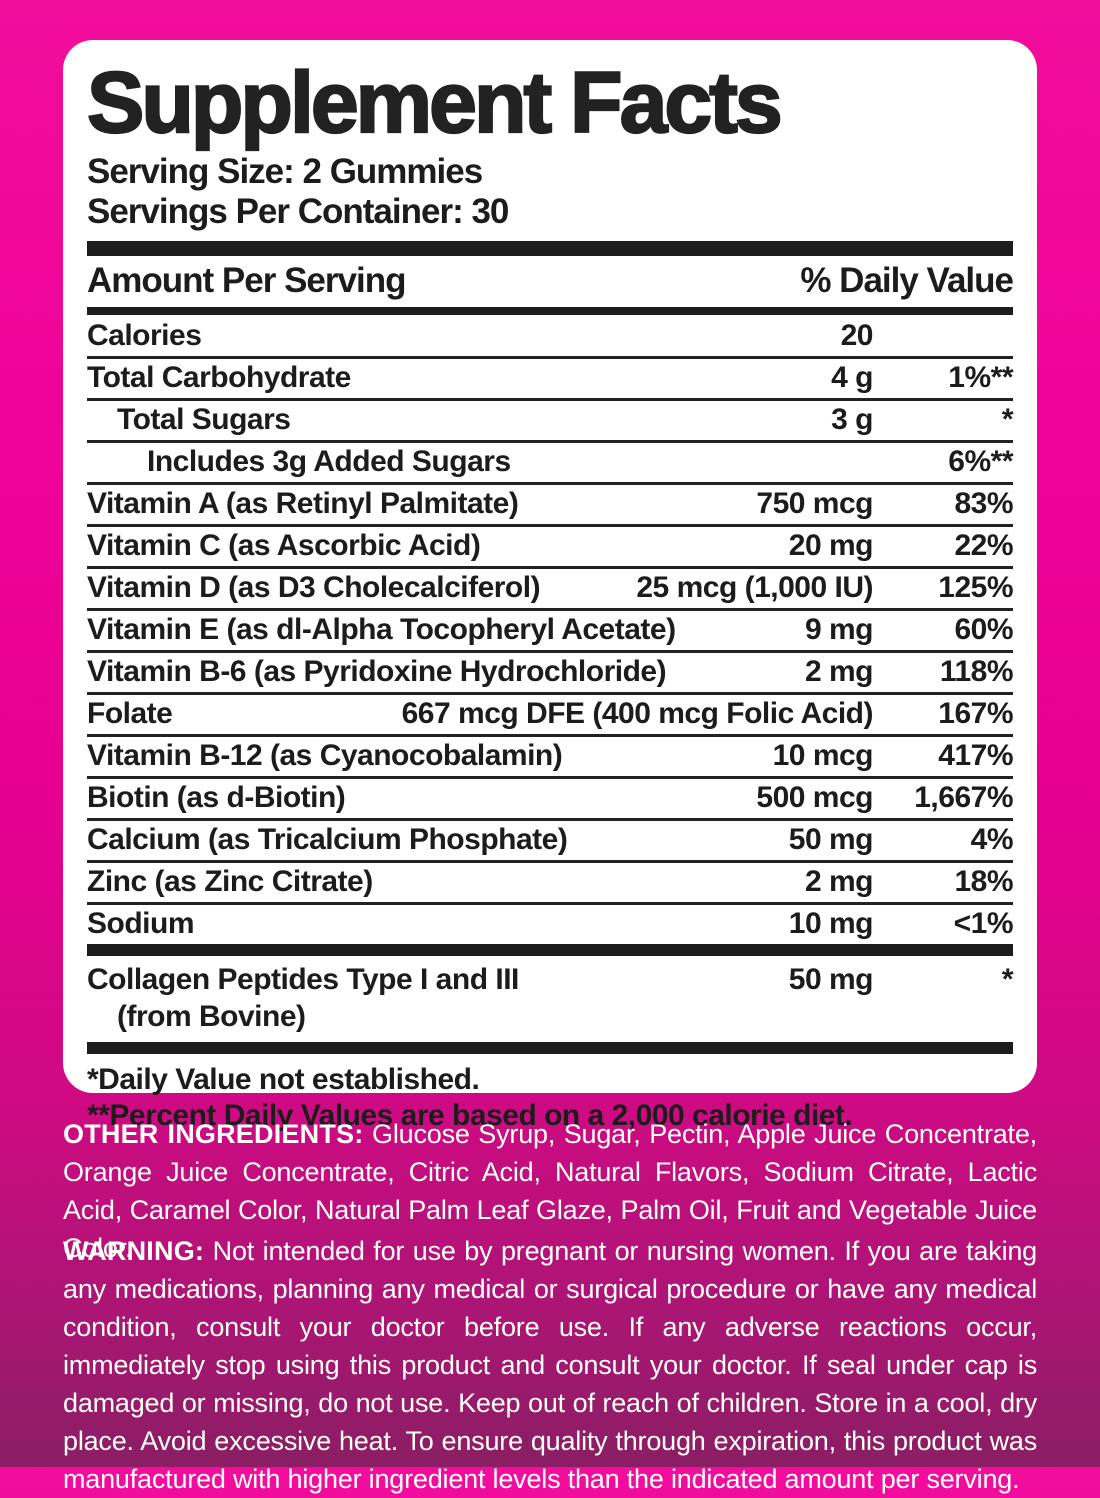  I want to click on table-header-row: Amount Per Serving % Daily Value, so click(550, 281).